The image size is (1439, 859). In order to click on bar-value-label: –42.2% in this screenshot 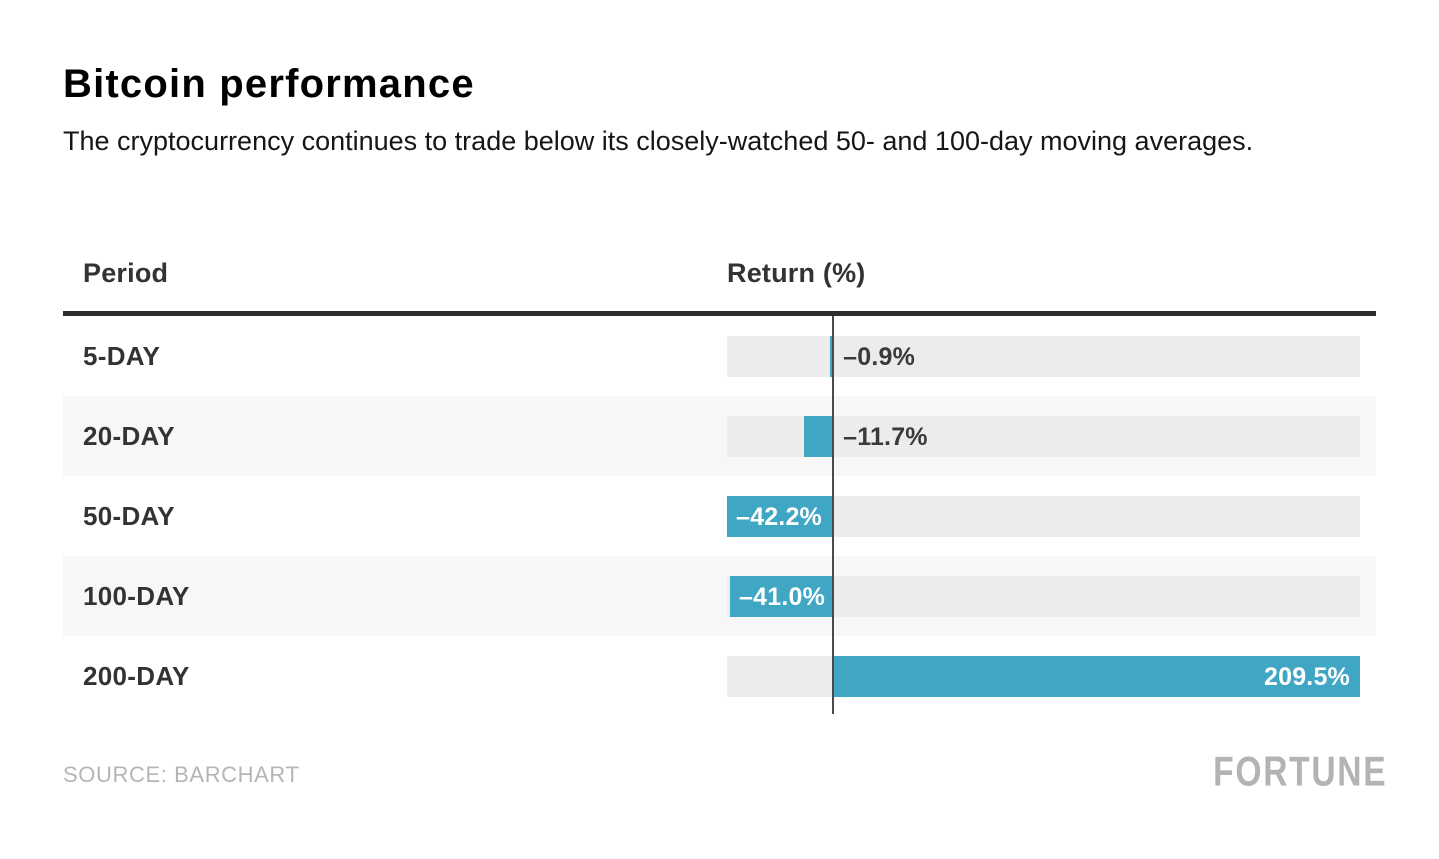, I will do `click(779, 516)`.